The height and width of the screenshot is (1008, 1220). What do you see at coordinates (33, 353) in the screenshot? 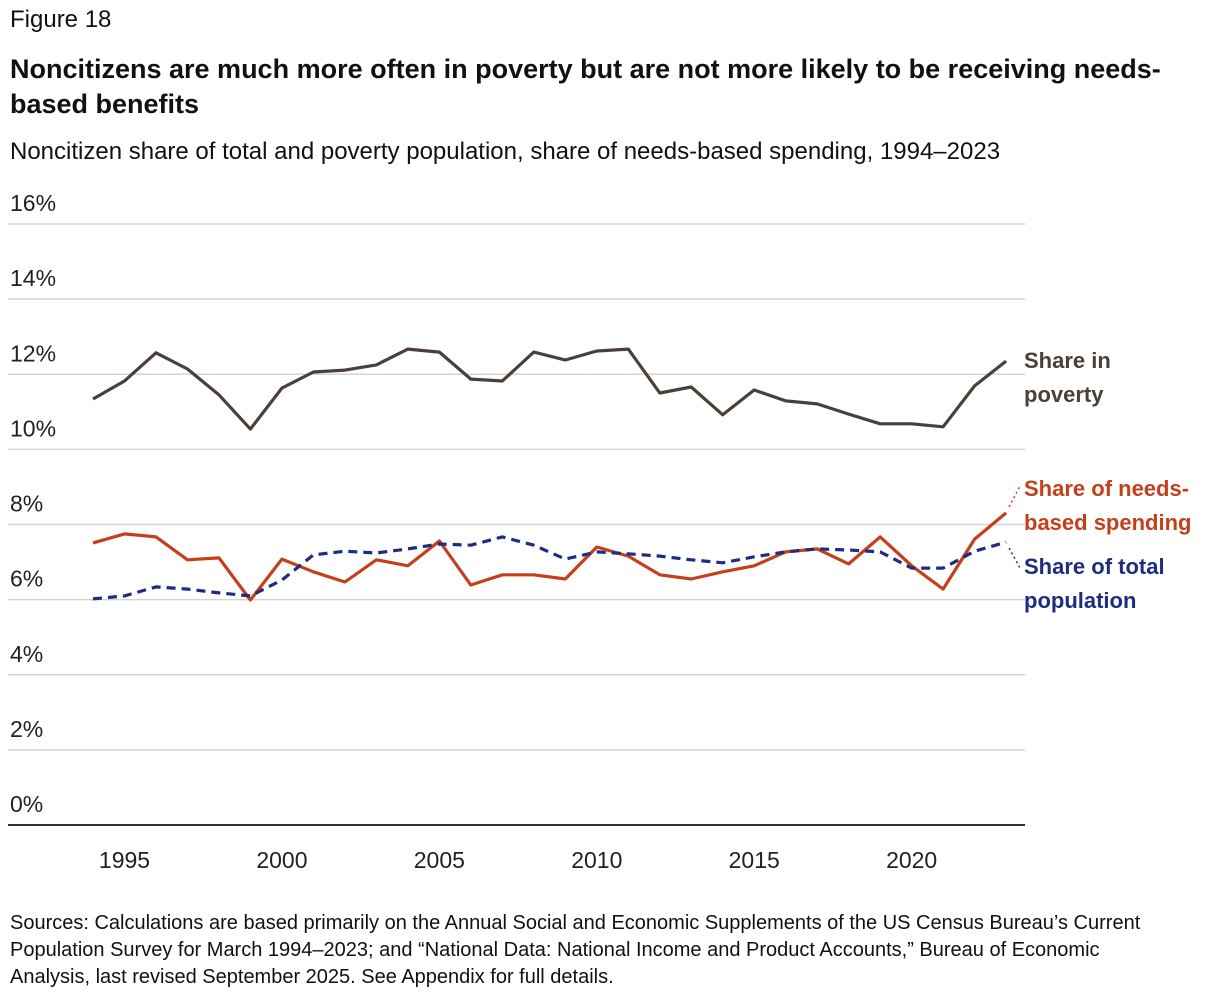
I see `y-tick-label: 12%` at bounding box center [33, 353].